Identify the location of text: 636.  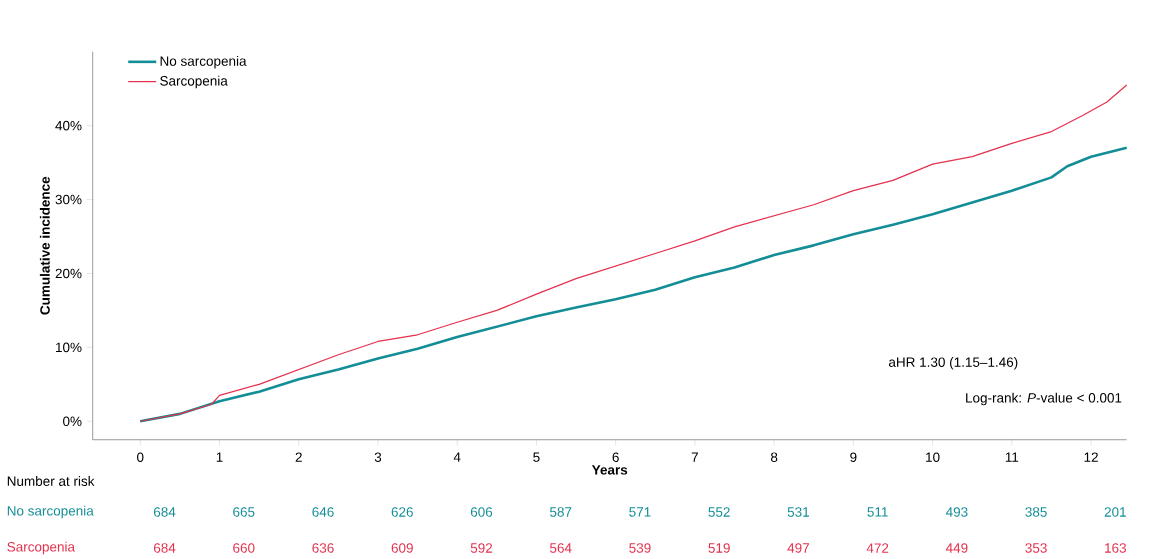
(323, 548).